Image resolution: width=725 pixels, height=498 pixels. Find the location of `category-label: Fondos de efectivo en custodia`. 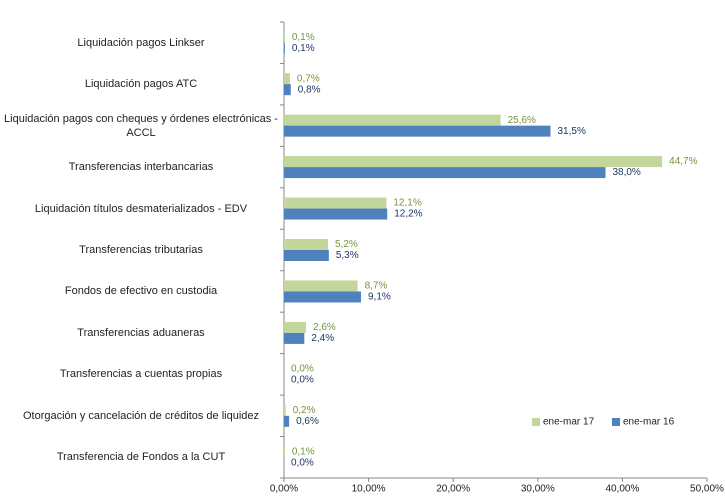

category-label: Fondos de efectivo en custodia is located at coordinates (141, 291).